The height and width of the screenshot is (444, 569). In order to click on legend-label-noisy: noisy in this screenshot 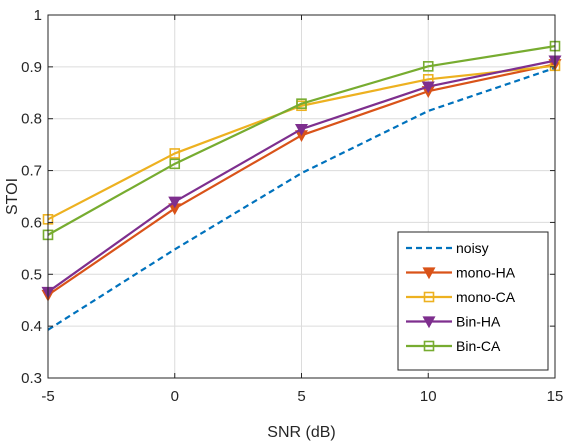, I will do `click(472, 248)`.